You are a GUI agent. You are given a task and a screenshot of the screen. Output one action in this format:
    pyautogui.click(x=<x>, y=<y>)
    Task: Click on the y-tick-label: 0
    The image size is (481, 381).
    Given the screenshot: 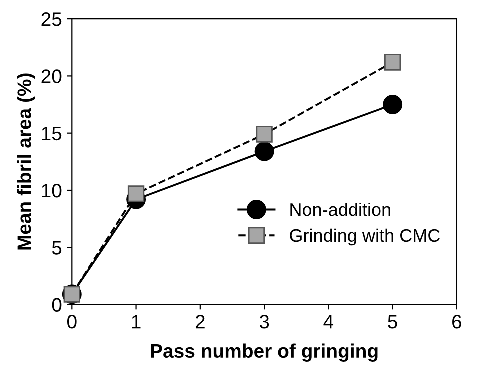 What is the action you would take?
    pyautogui.click(x=57, y=305)
    